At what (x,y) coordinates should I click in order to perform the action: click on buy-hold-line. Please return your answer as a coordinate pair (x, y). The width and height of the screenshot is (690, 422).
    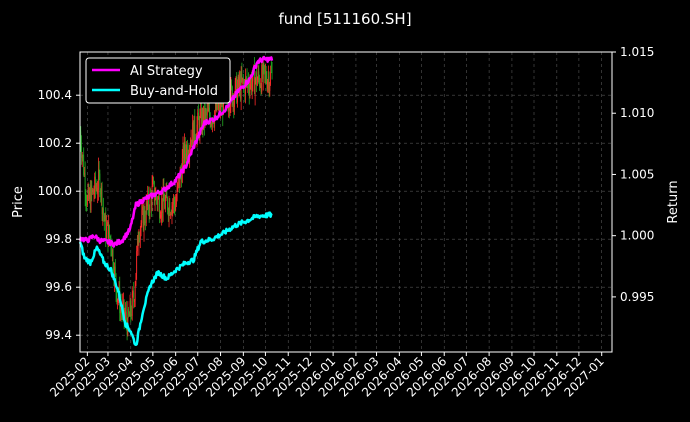
    Looking at the image, I should click on (175, 279).